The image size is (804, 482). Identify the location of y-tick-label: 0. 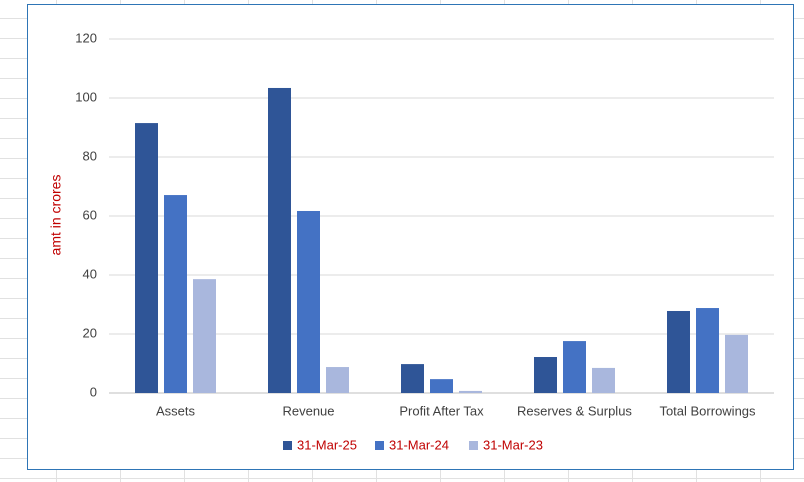
(93, 391).